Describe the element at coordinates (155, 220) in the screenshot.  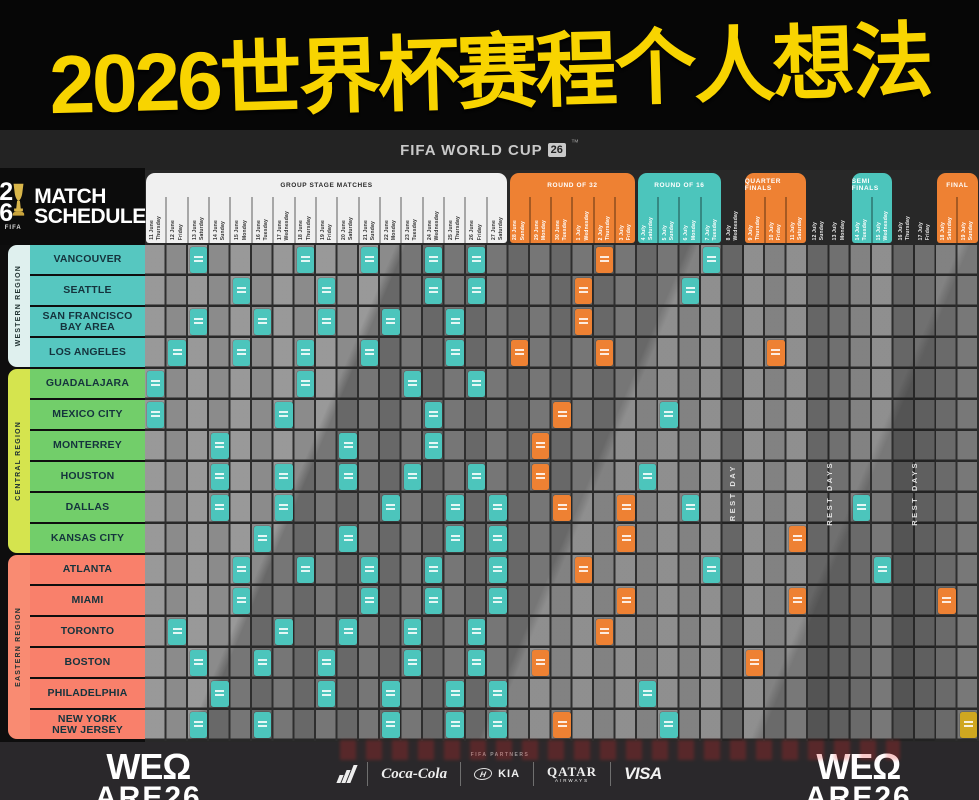
I see `date-cell: 11 June Thursday` at that location.